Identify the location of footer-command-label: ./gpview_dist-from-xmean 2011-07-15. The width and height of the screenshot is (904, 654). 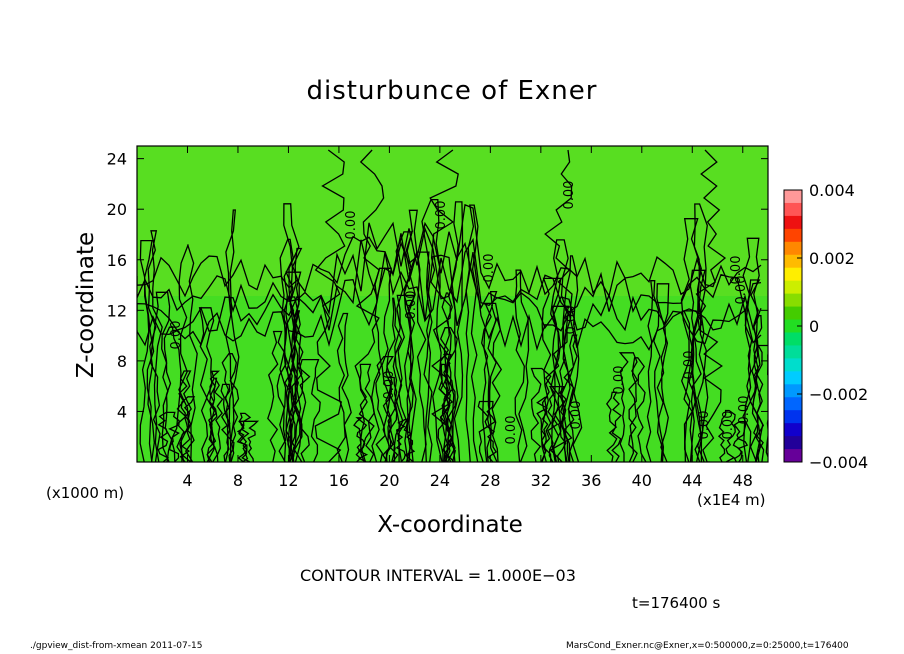
(116, 646).